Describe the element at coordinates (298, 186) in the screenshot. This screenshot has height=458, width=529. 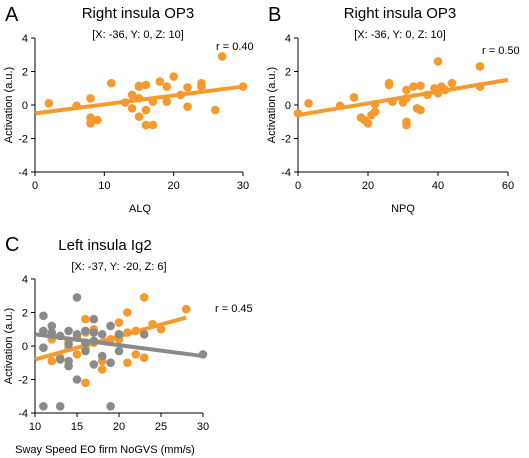
I see `panel-b-x-tick-label: 0` at that location.